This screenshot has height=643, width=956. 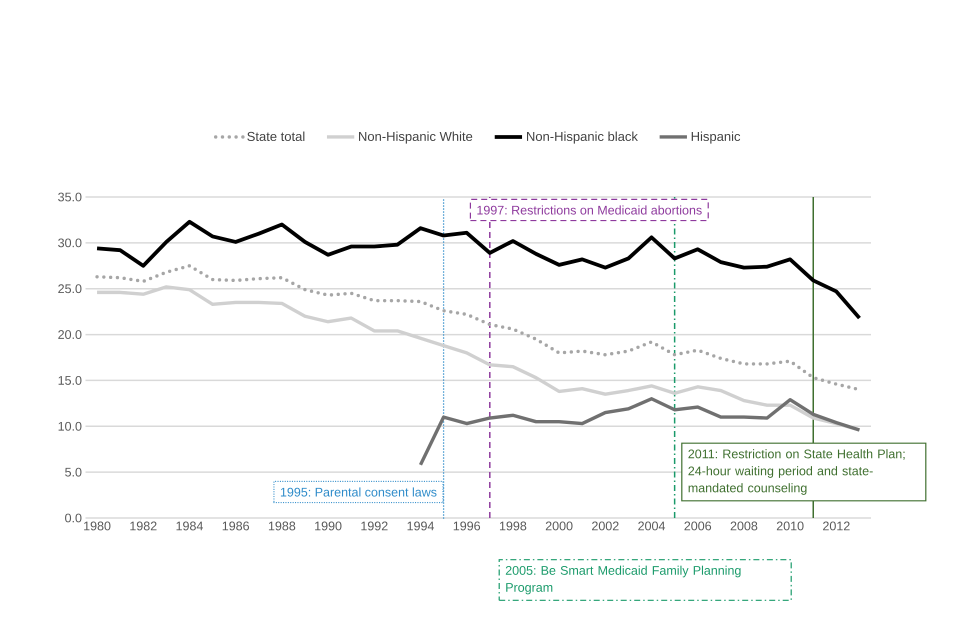 What do you see at coordinates (358, 492) in the screenshot?
I see `ref-line-label: 1995: Parental consent laws` at bounding box center [358, 492].